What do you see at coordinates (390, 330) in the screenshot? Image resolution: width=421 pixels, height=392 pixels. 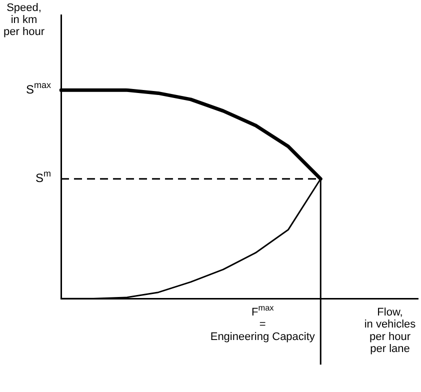 I see `x-axis-title: Flow, in vehicles per hour per lane` at bounding box center [390, 330].